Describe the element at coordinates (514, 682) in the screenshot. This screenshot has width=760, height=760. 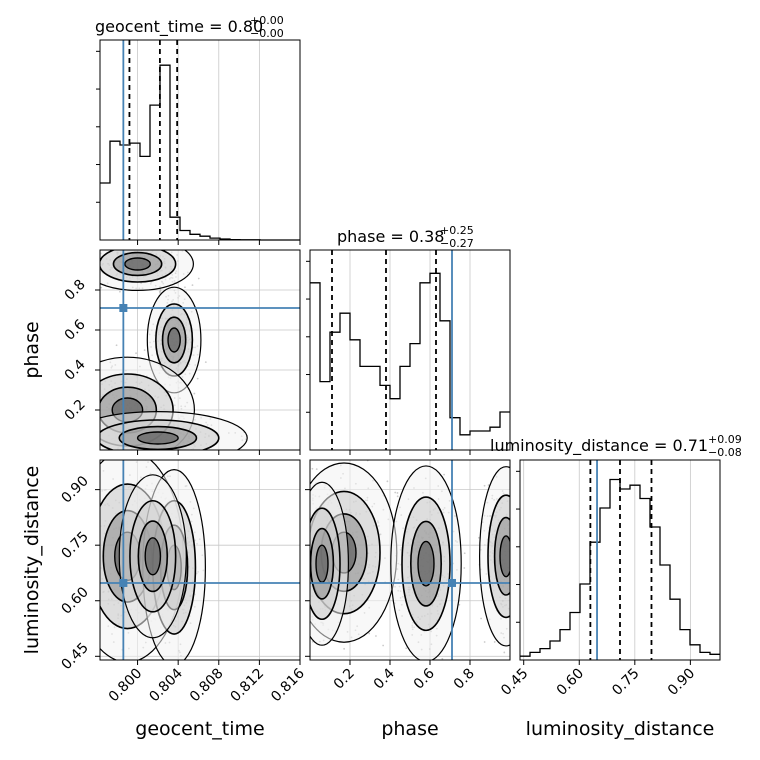
I see `x-tick-label: 0.45` at that location.